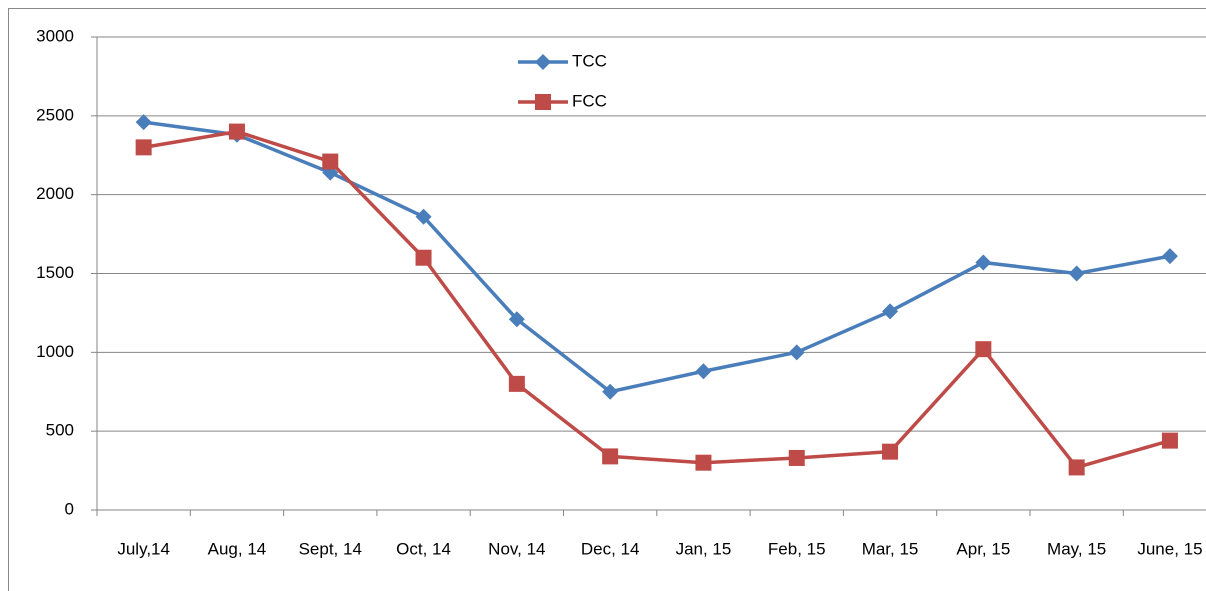 This screenshot has height=591, width=1206. Describe the element at coordinates (60, 430) in the screenshot. I see `y-tick-label: 500` at that location.